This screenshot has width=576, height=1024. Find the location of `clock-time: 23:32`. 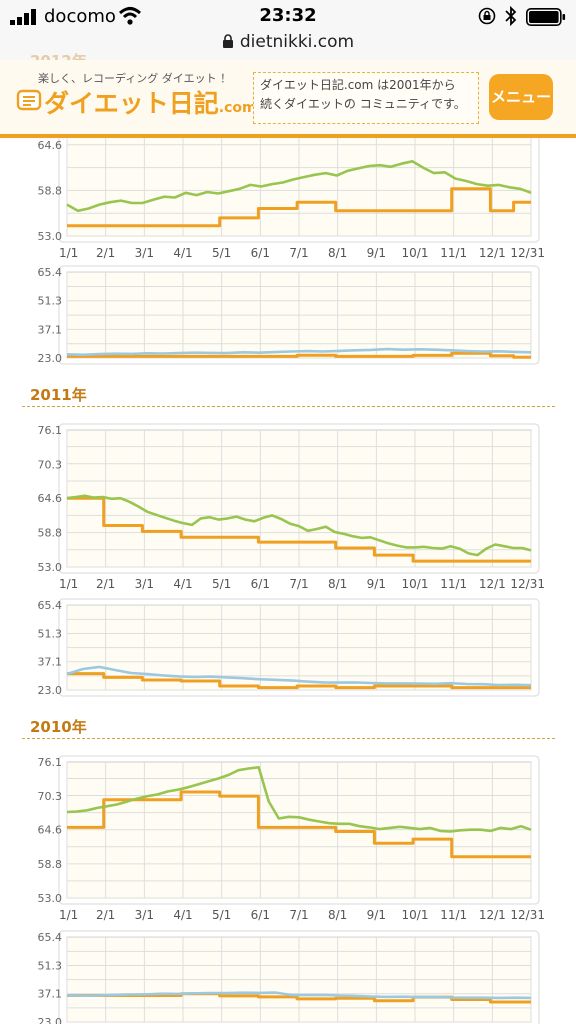

clock-time: 23:32 is located at coordinates (288, 15).